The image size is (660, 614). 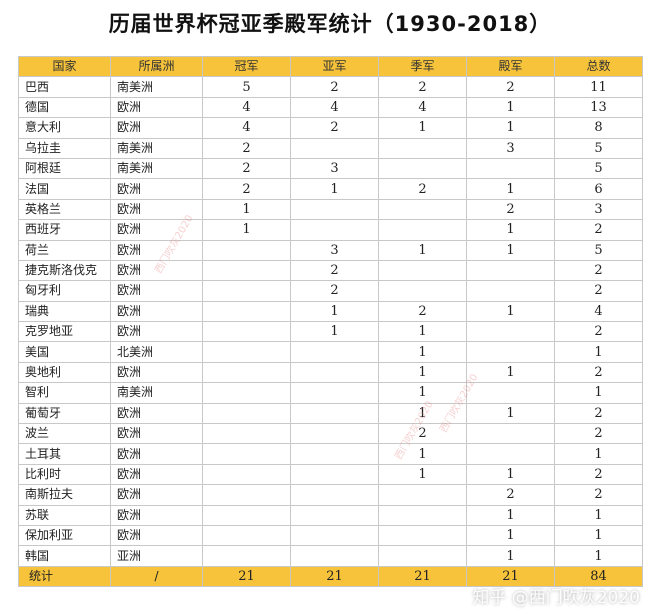 What do you see at coordinates (64, 107) in the screenshot?
I see `country-cell: 德国` at bounding box center [64, 107].